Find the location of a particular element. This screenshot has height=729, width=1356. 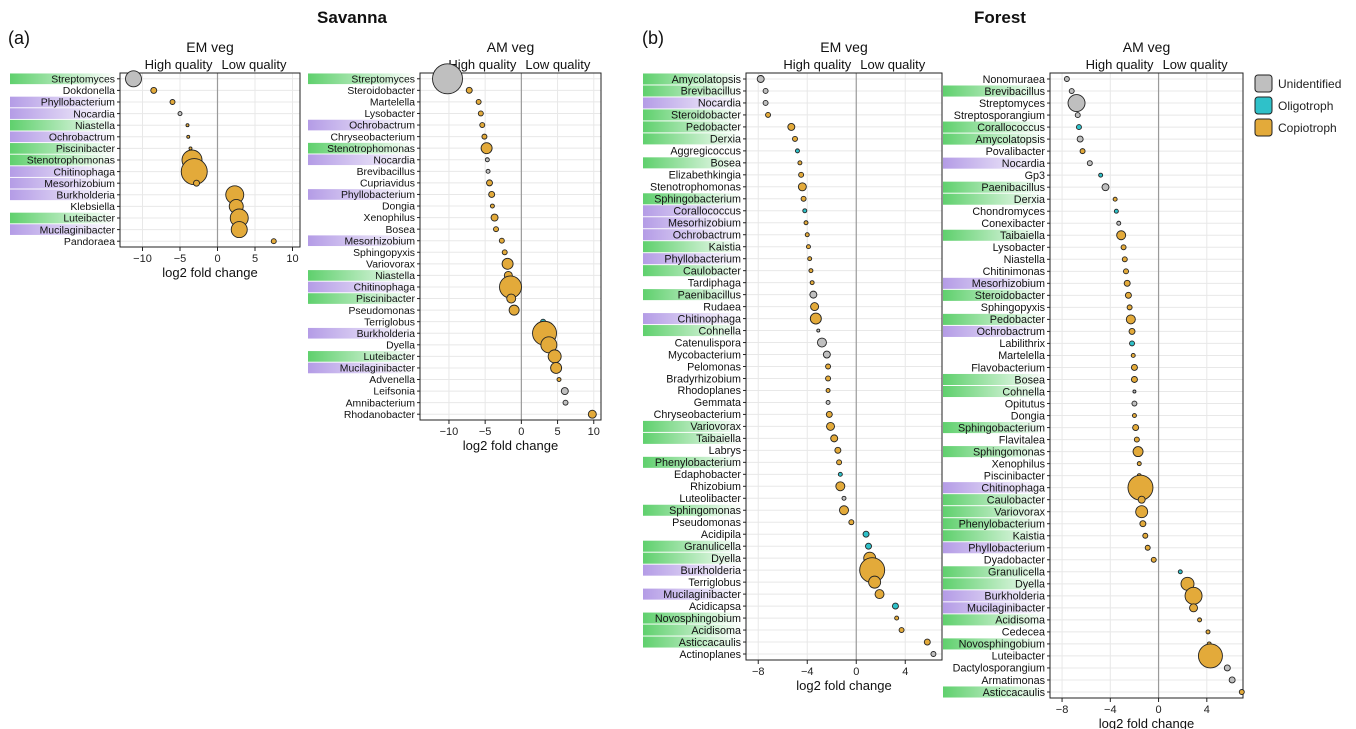

taxon-label-leifsonia: Leifsonia is located at coordinates (394, 392).